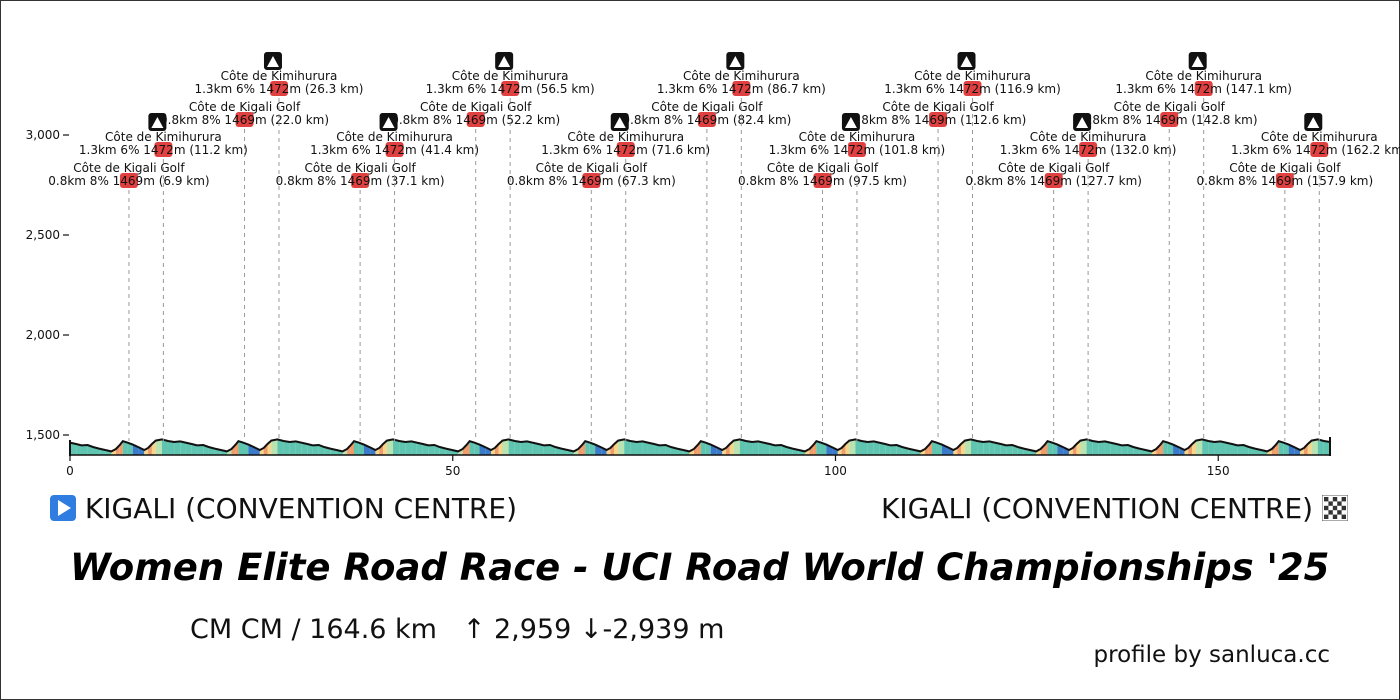 The image size is (1400, 700). I want to click on start-location: KIGALI (CONVENTION CENTRE), so click(283, 508).